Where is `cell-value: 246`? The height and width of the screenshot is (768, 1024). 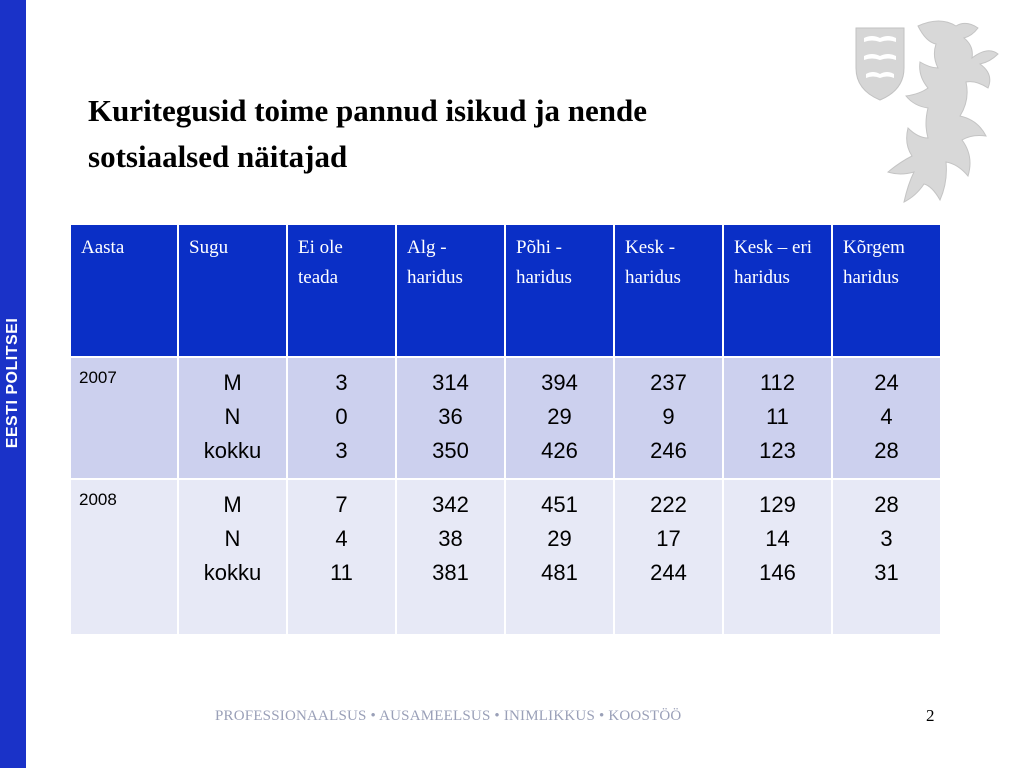
cell-value: 246 is located at coordinates (668, 450).